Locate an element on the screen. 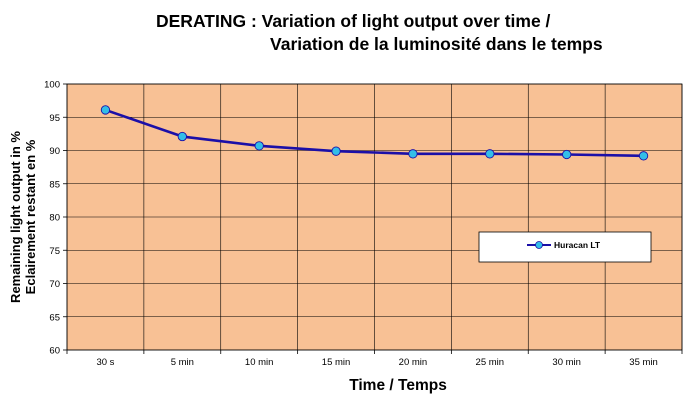 This screenshot has width=700, height=404. legend-marker-swatch is located at coordinates (539, 245).